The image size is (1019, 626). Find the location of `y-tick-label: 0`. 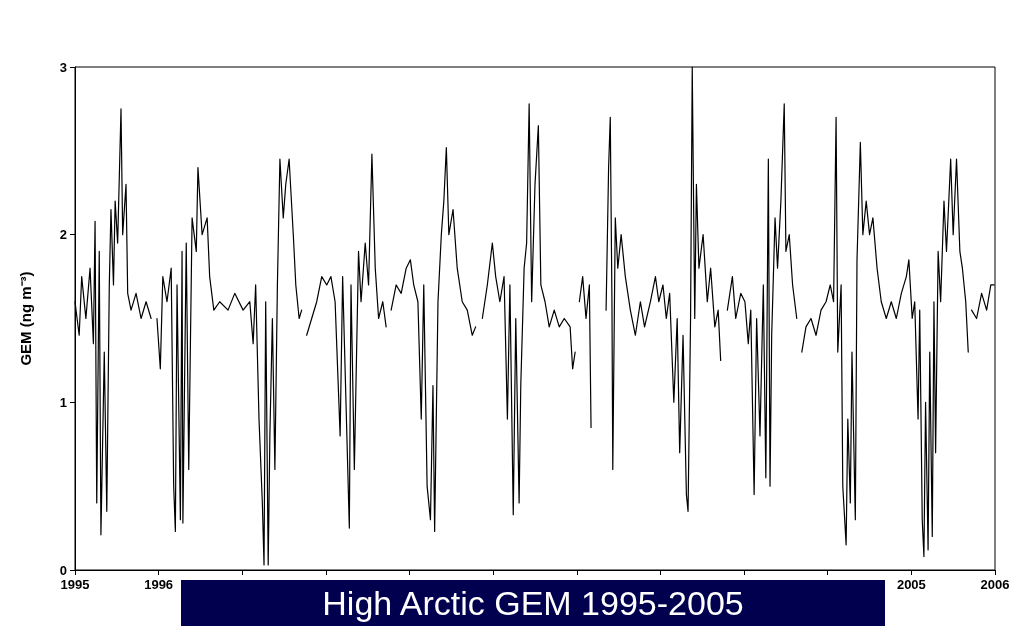

y-tick-label: 0 is located at coordinates (63, 570).